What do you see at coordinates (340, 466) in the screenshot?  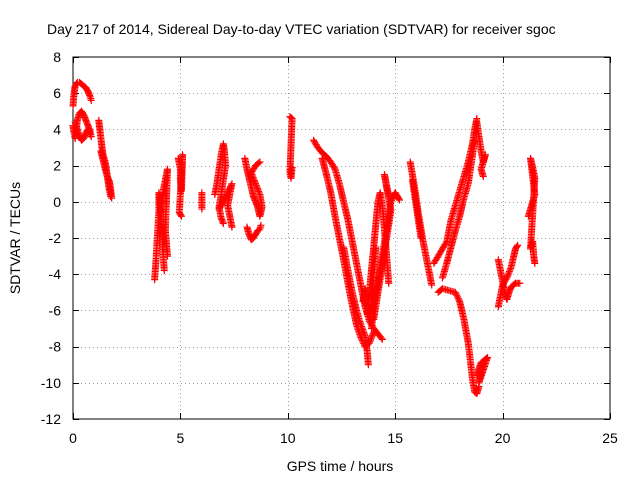 I see `x-axis-title: GPS time / hours` at bounding box center [340, 466].